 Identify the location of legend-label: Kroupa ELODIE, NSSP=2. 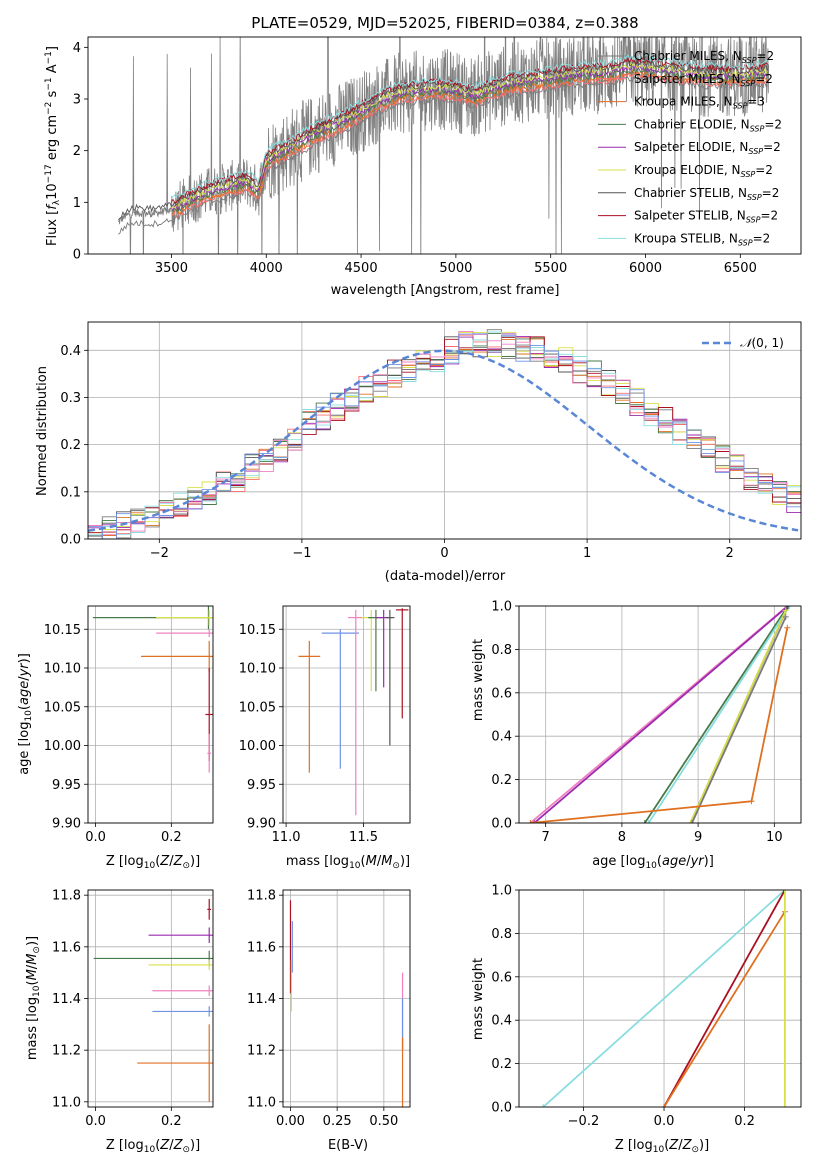
(703, 171).